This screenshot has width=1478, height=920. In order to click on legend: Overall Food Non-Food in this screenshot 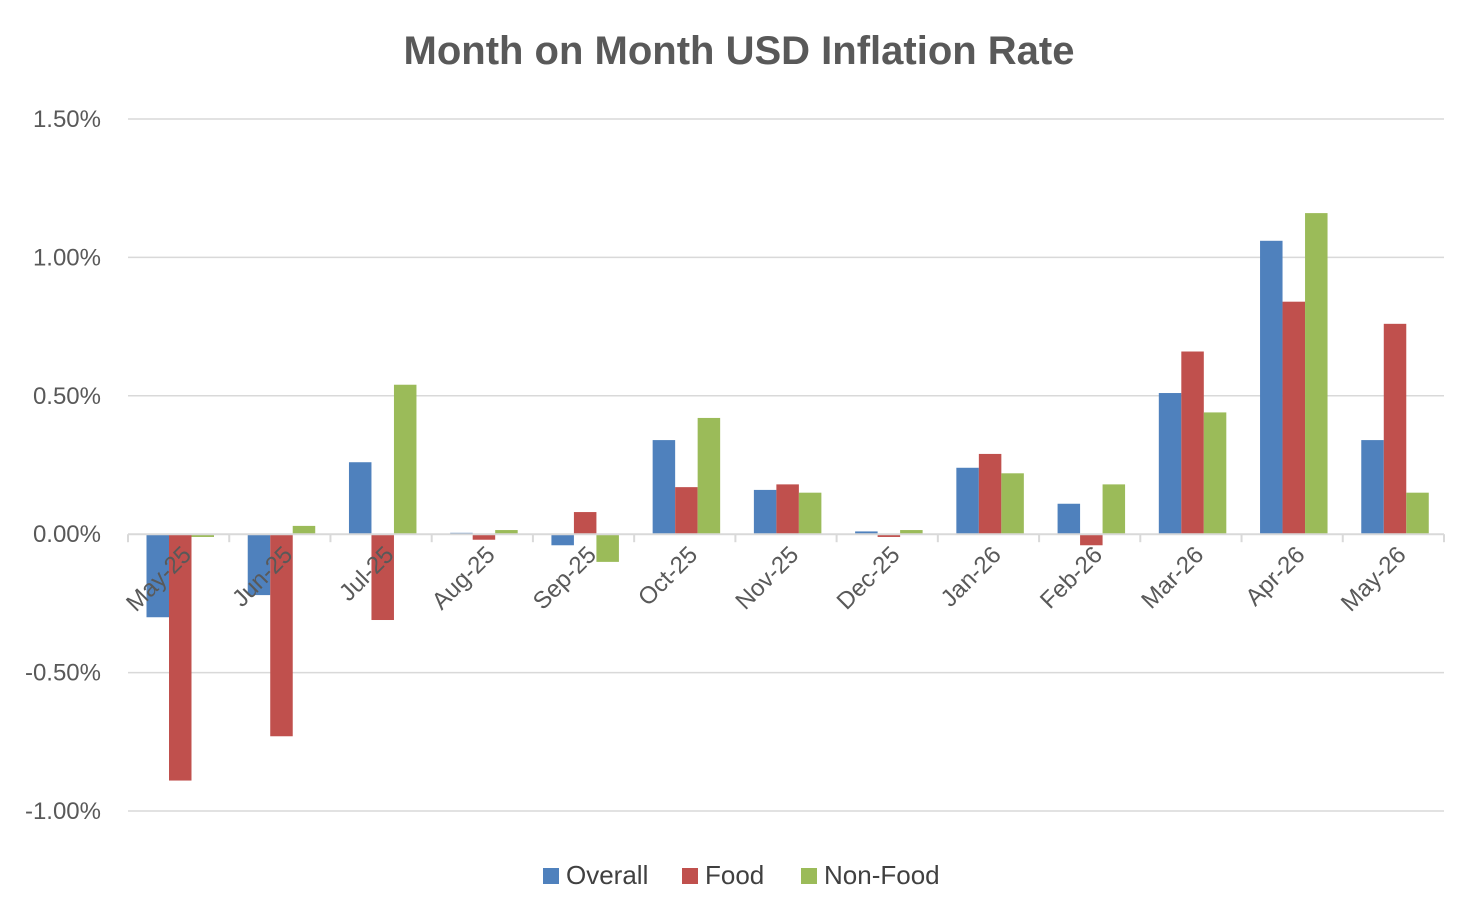, I will do `click(741, 875)`.